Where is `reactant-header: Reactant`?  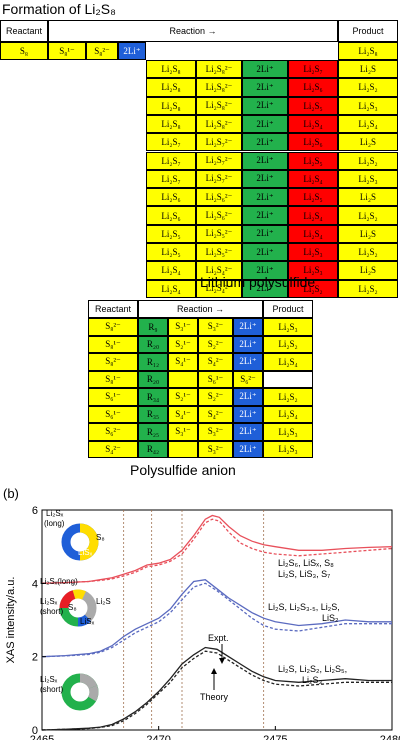
reactant-header: Reactant is located at coordinates (24, 31).